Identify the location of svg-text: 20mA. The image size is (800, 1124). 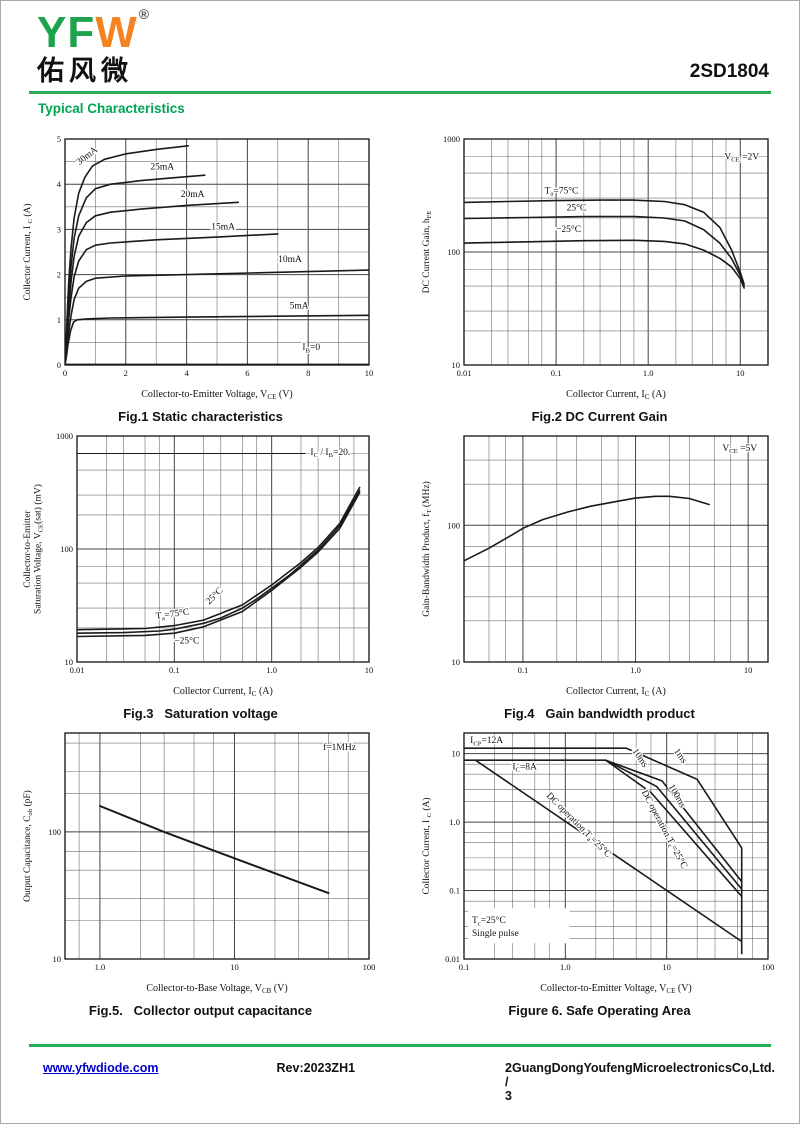
(192, 195).